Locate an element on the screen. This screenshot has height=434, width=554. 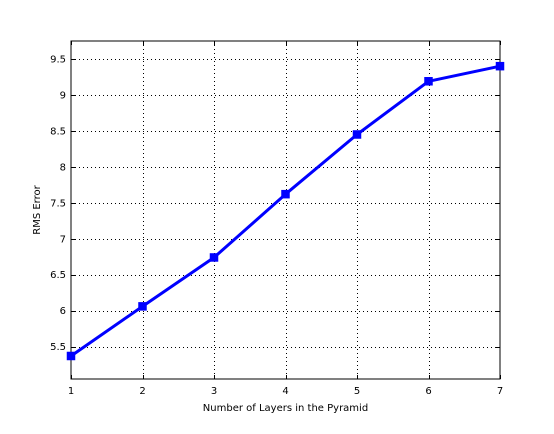
y-tick-label: 6 is located at coordinates (63, 311).